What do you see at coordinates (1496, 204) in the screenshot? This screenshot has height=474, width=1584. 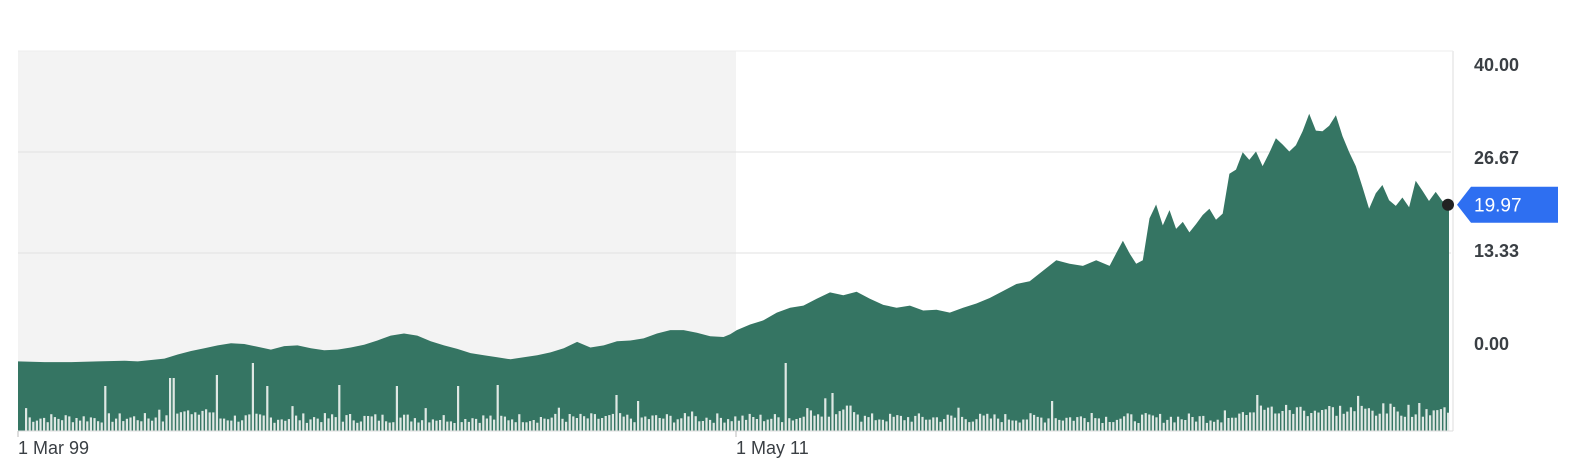 I see `y-axis-ticks: 40.00 26.67 13.33 0.00` at bounding box center [1496, 204].